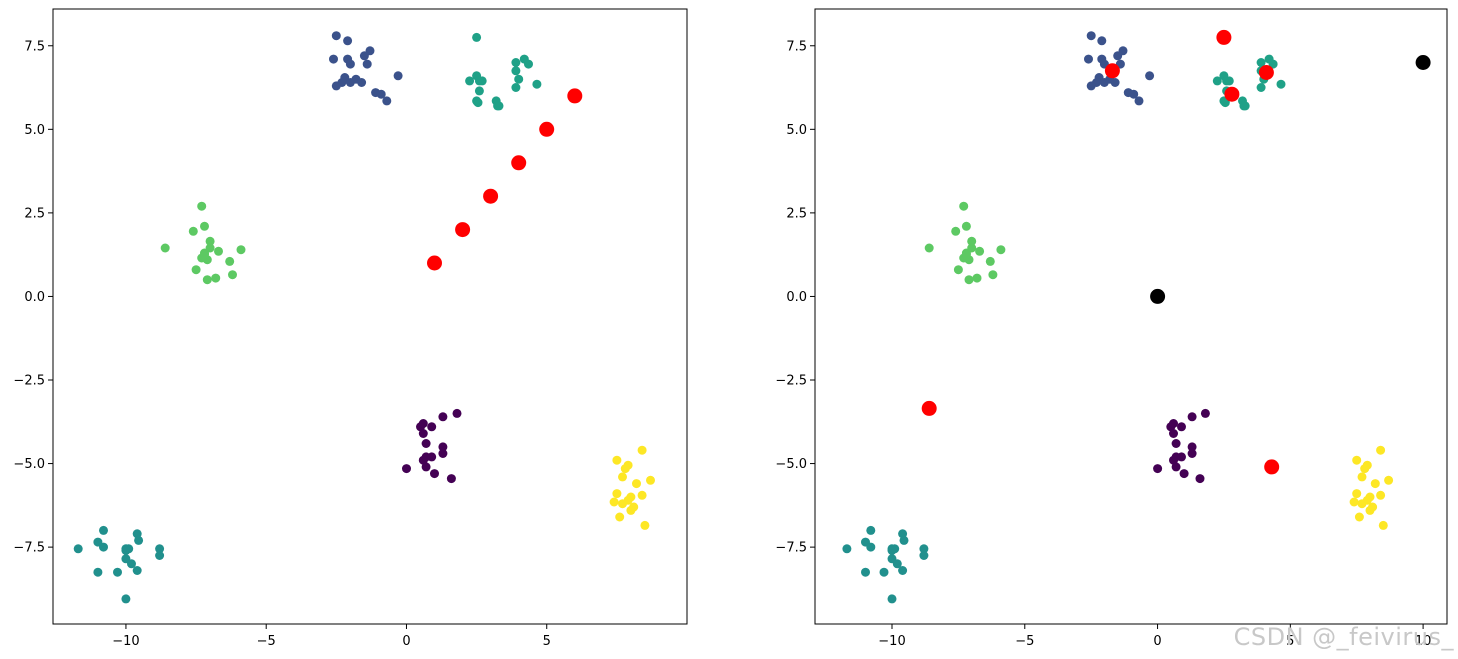  Describe the element at coordinates (1024, 641) in the screenshot. I see `x-tick-label: −5` at that location.